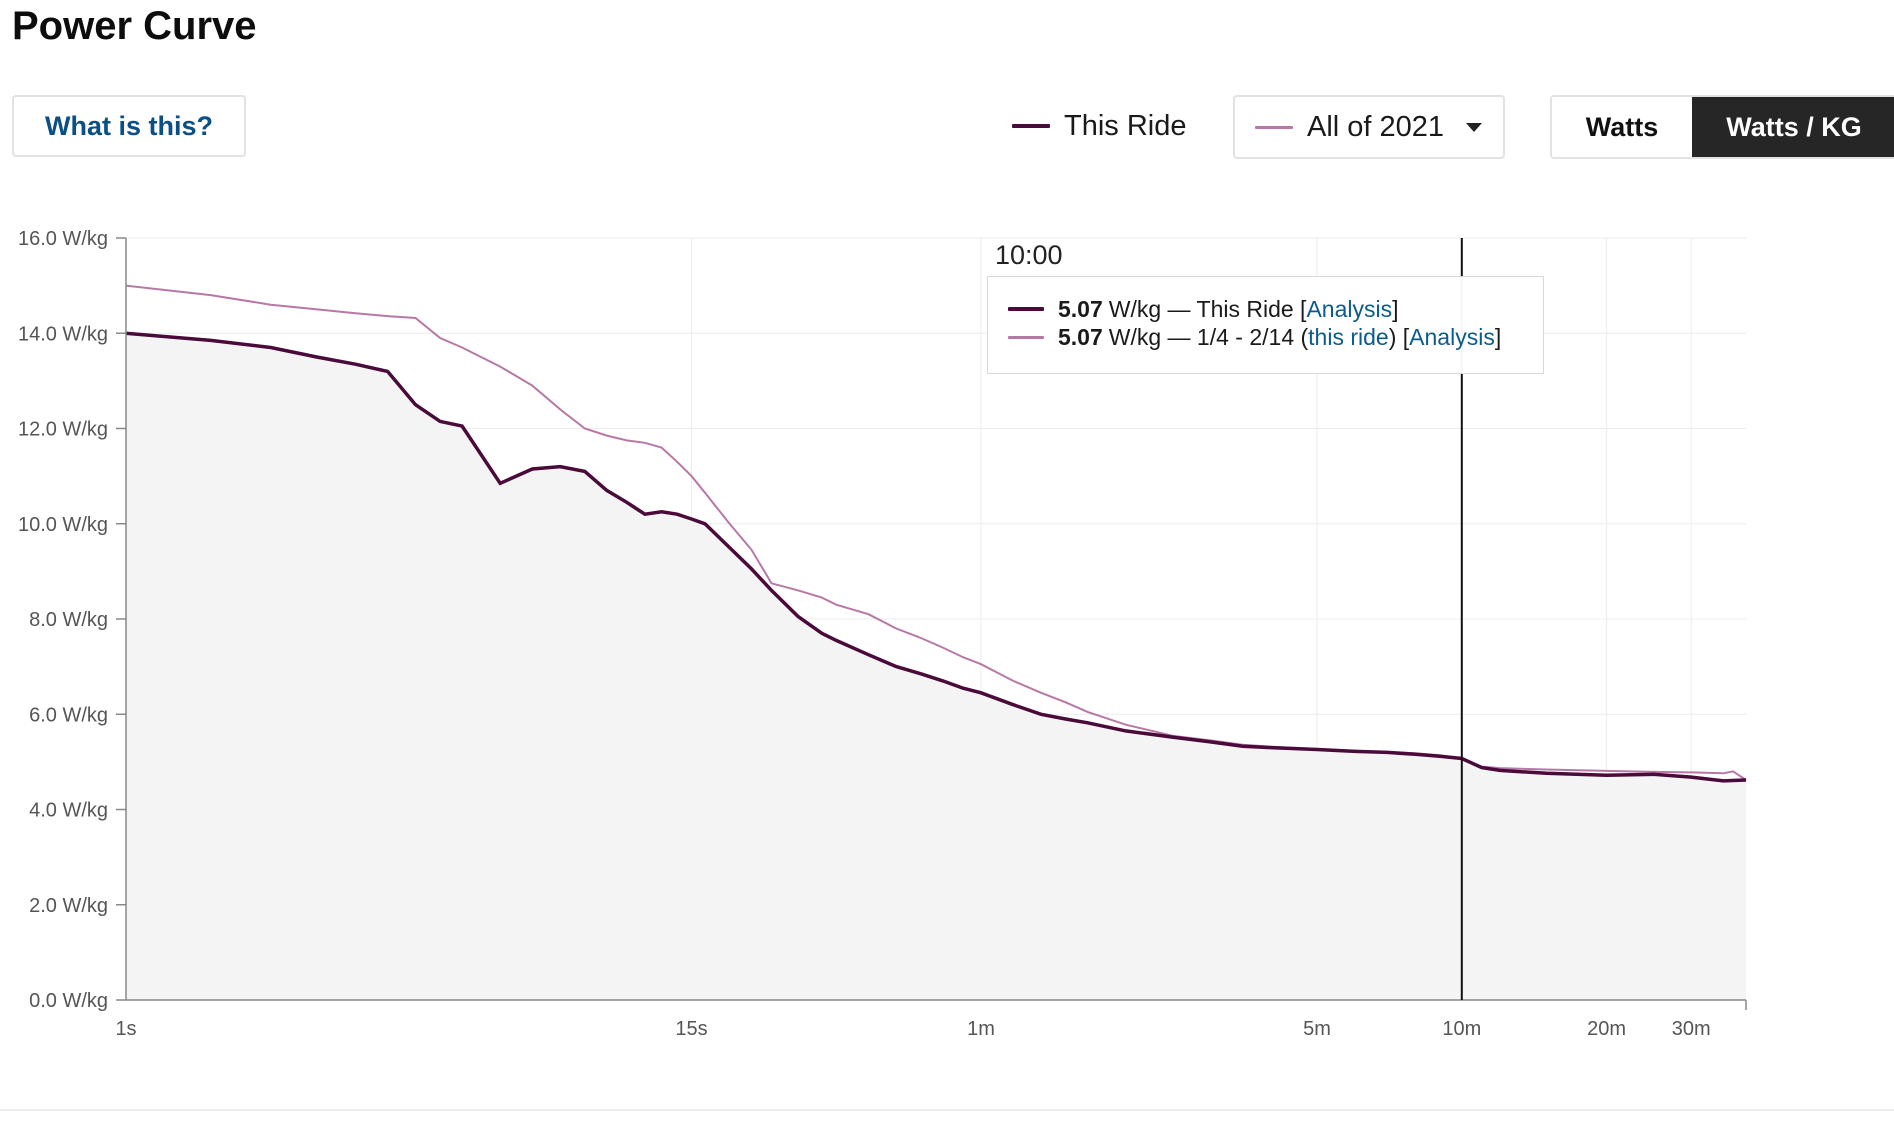  What do you see at coordinates (1498, 336) in the screenshot?
I see `tooltip-row2-close: ]` at bounding box center [1498, 336].